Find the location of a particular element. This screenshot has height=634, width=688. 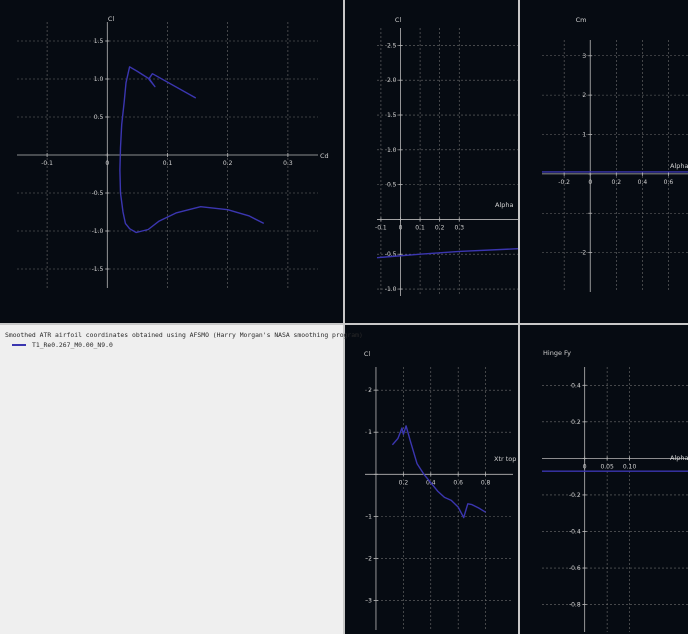

x-tick-label: 0.05 is located at coordinates (607, 466).